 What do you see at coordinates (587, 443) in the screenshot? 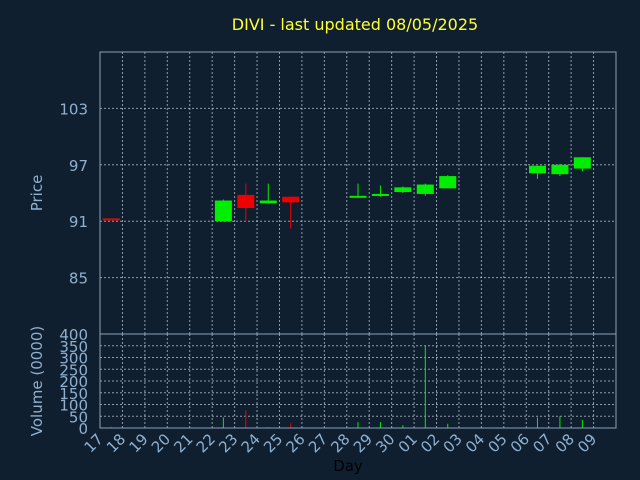
I see `x-tick-label: 09` at bounding box center [587, 443].